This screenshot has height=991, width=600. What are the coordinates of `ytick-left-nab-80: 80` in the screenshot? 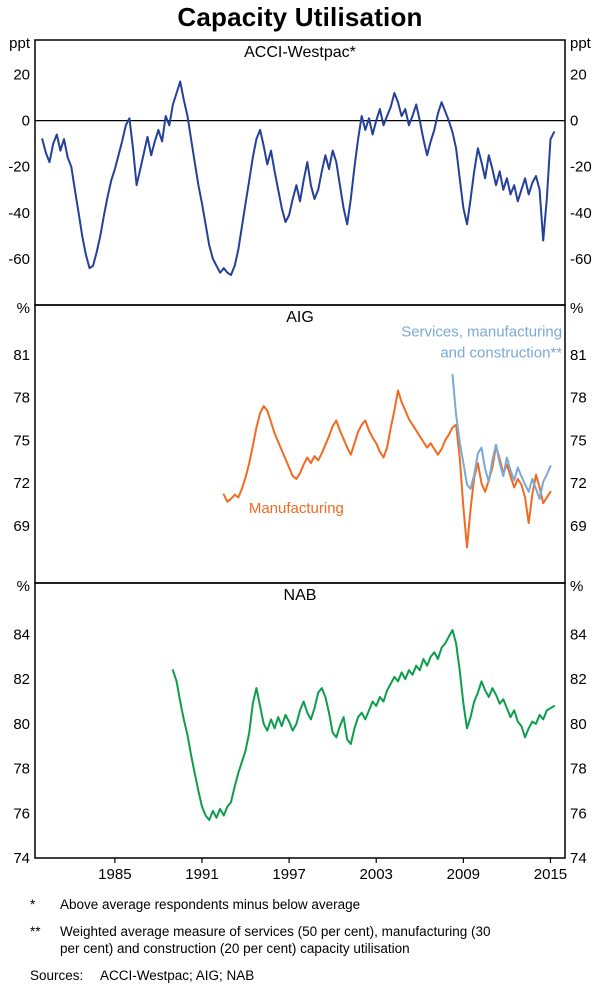 It's located at (21, 724).